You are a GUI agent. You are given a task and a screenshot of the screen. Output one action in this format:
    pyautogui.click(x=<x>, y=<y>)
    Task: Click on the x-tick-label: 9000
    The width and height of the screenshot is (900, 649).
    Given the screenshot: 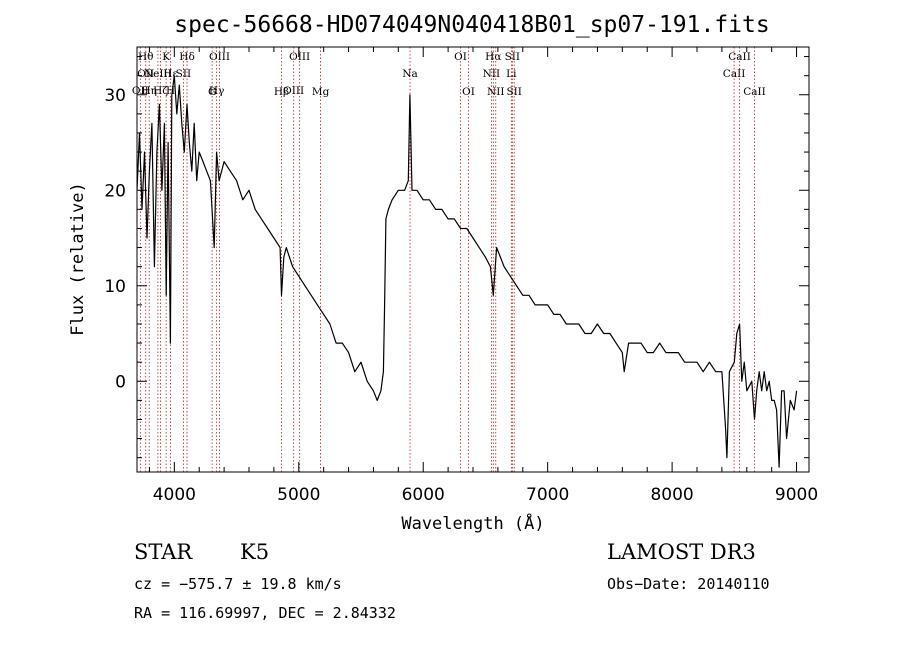 What is the action you would take?
    pyautogui.click(x=796, y=495)
    